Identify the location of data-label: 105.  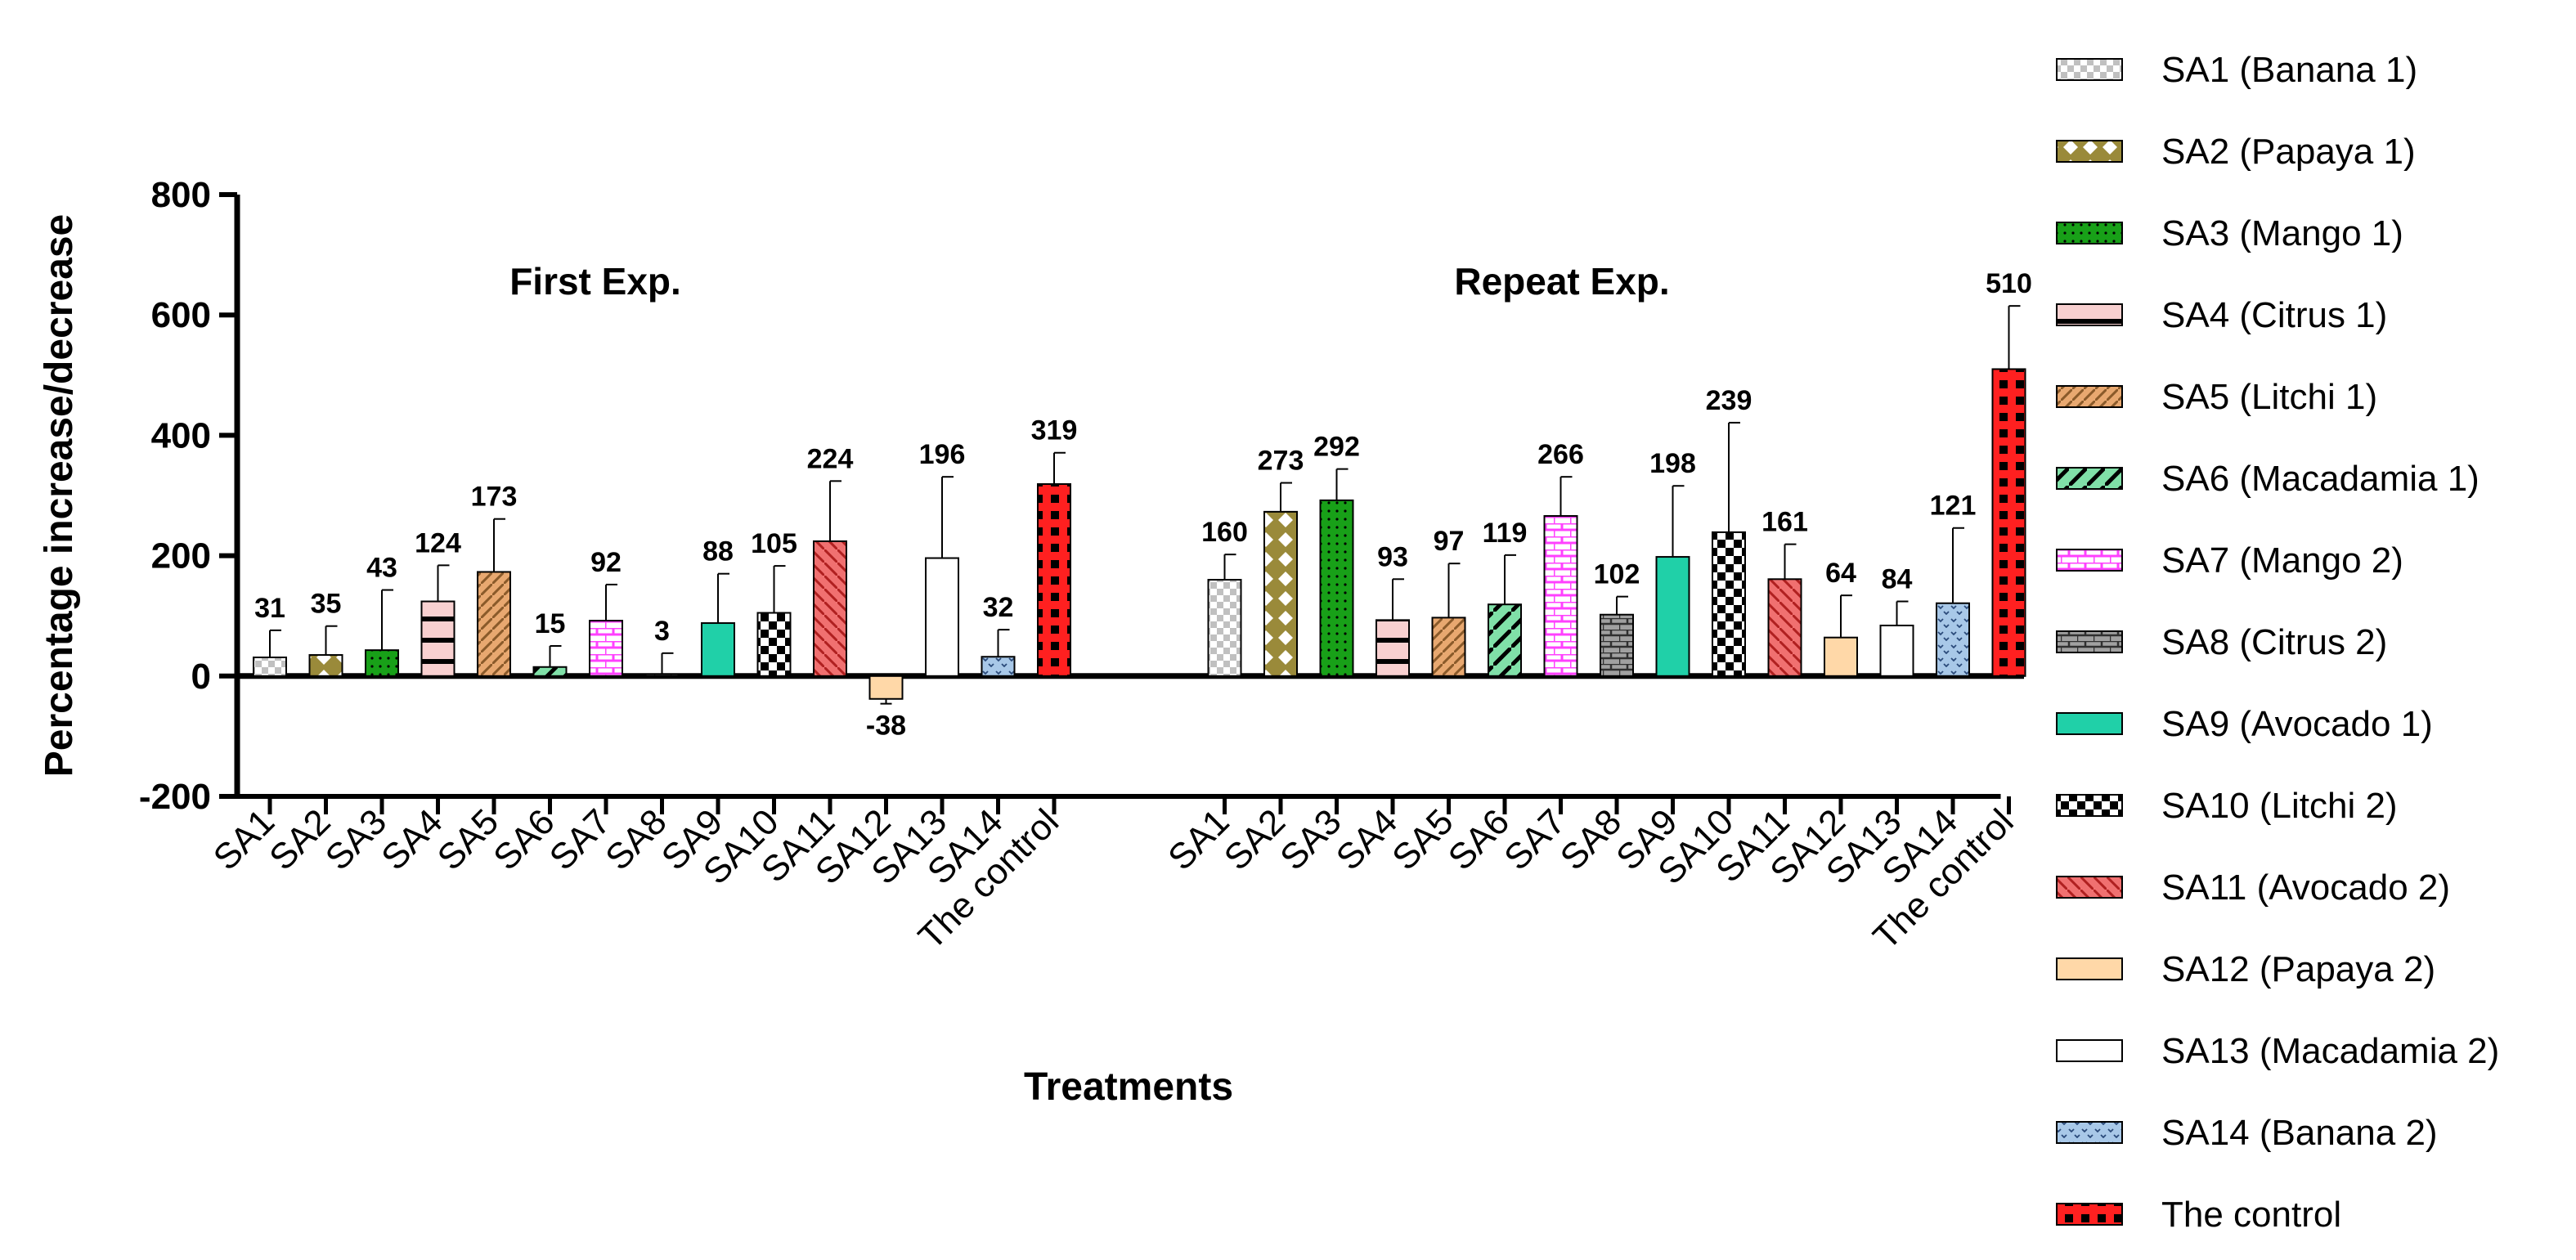
(774, 543).